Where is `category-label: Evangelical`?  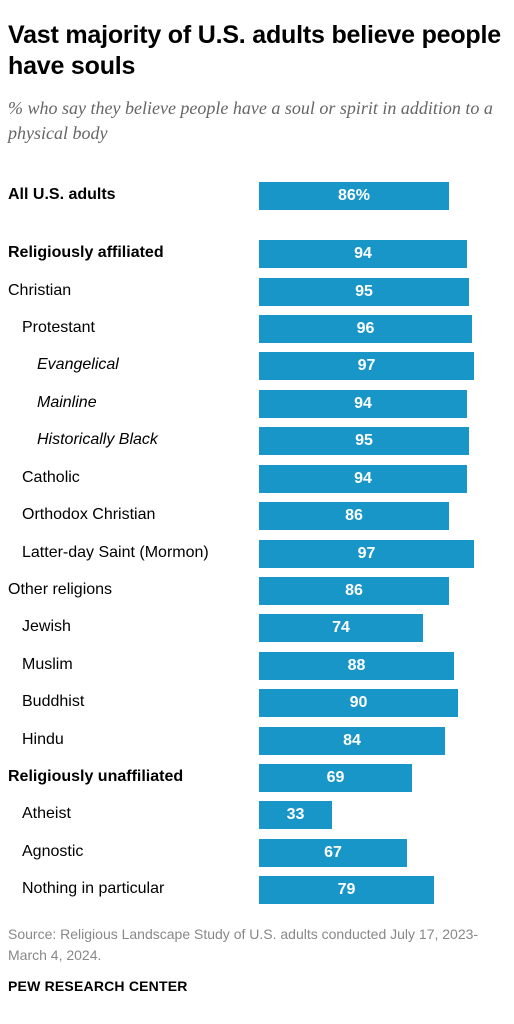
category-label: Evangelical is located at coordinates (78, 364).